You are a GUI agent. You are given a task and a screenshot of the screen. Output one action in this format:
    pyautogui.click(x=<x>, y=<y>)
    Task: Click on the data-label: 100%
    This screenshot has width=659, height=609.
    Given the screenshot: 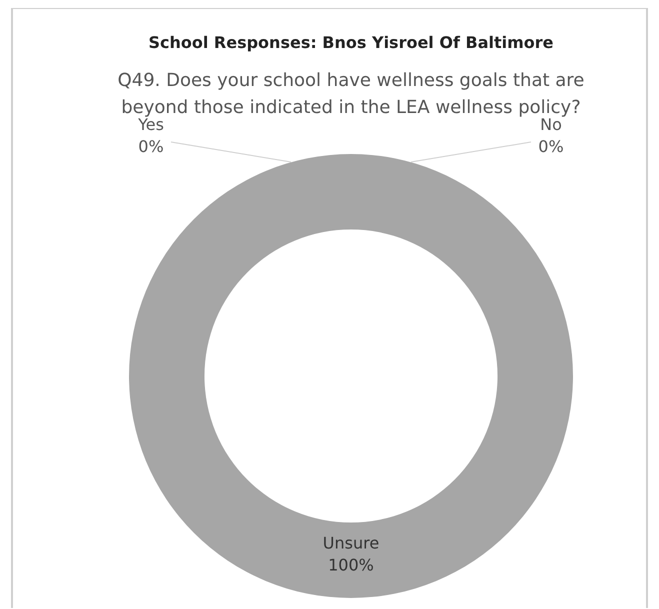 What is the action you would take?
    pyautogui.click(x=351, y=564)
    